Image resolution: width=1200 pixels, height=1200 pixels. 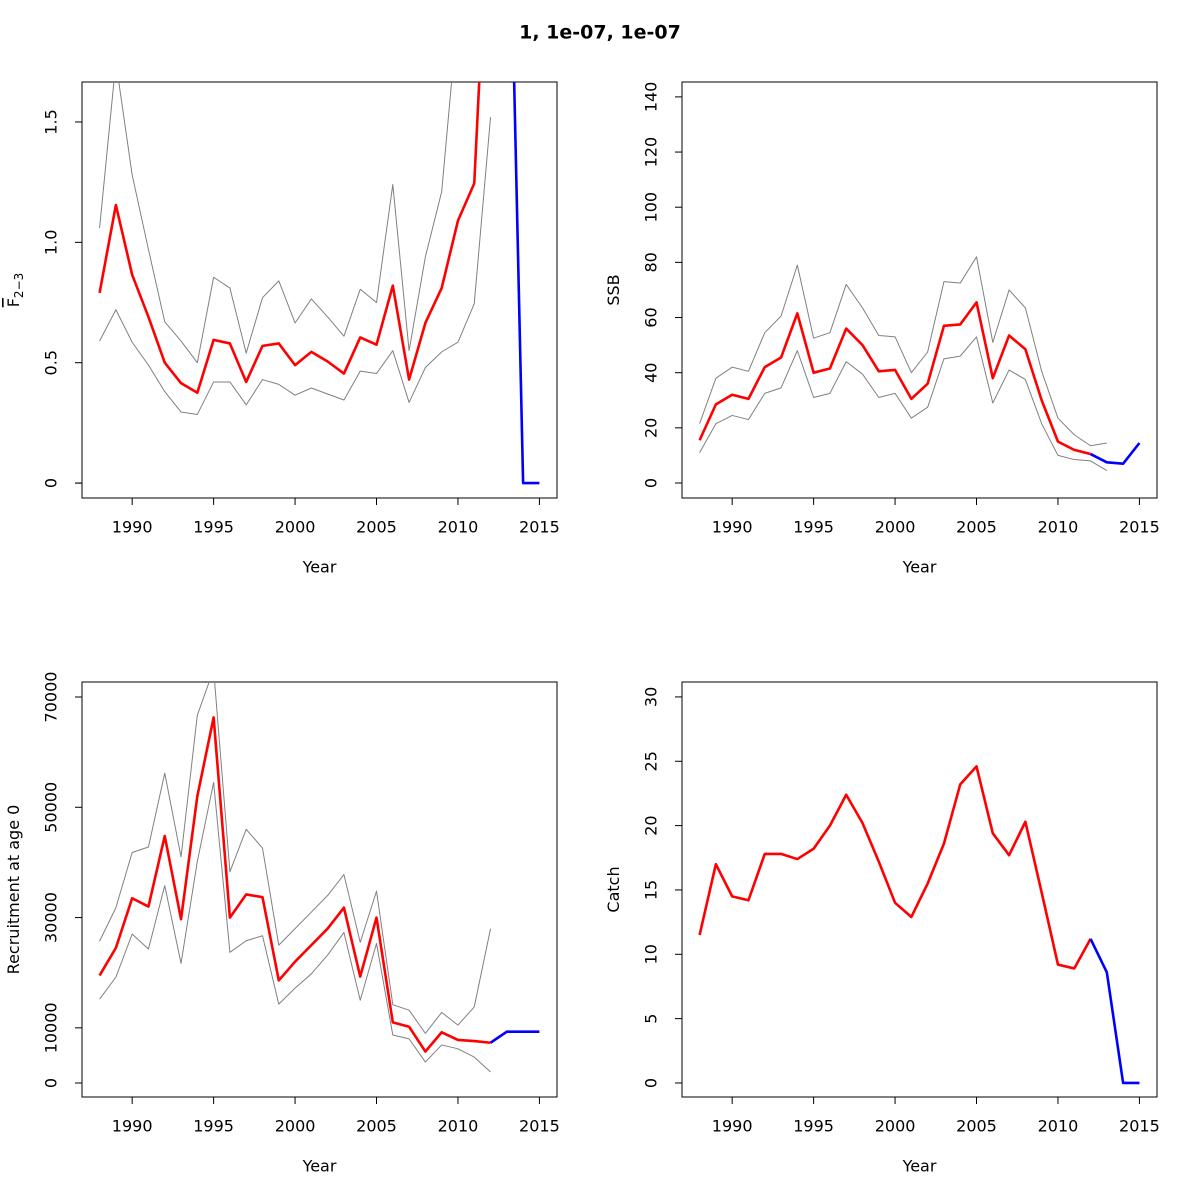 I want to click on y-tick-label: 10, so click(x=651, y=954).